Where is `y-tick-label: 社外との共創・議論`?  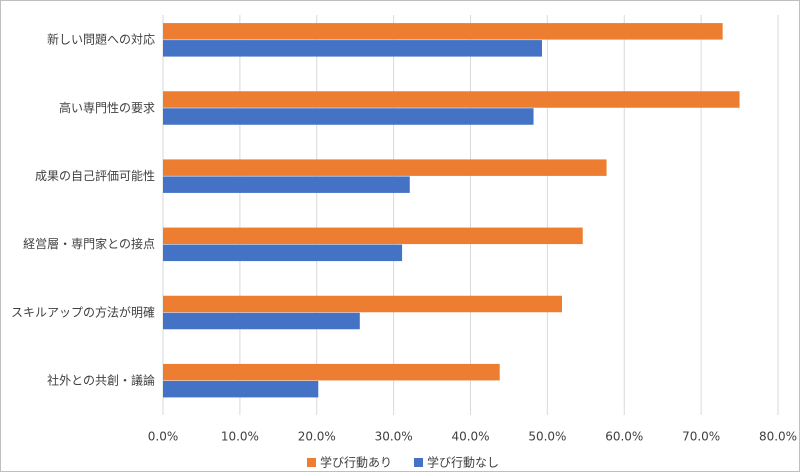 y-tick-label: 社外との共創・議論 is located at coordinates (101, 379).